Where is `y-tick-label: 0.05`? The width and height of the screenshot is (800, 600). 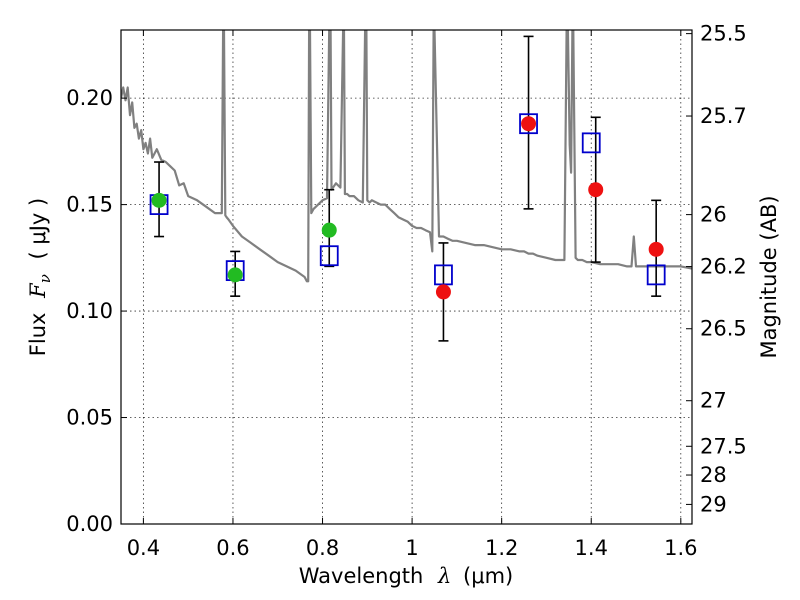
y-tick-label: 0.05 is located at coordinates (89, 418).